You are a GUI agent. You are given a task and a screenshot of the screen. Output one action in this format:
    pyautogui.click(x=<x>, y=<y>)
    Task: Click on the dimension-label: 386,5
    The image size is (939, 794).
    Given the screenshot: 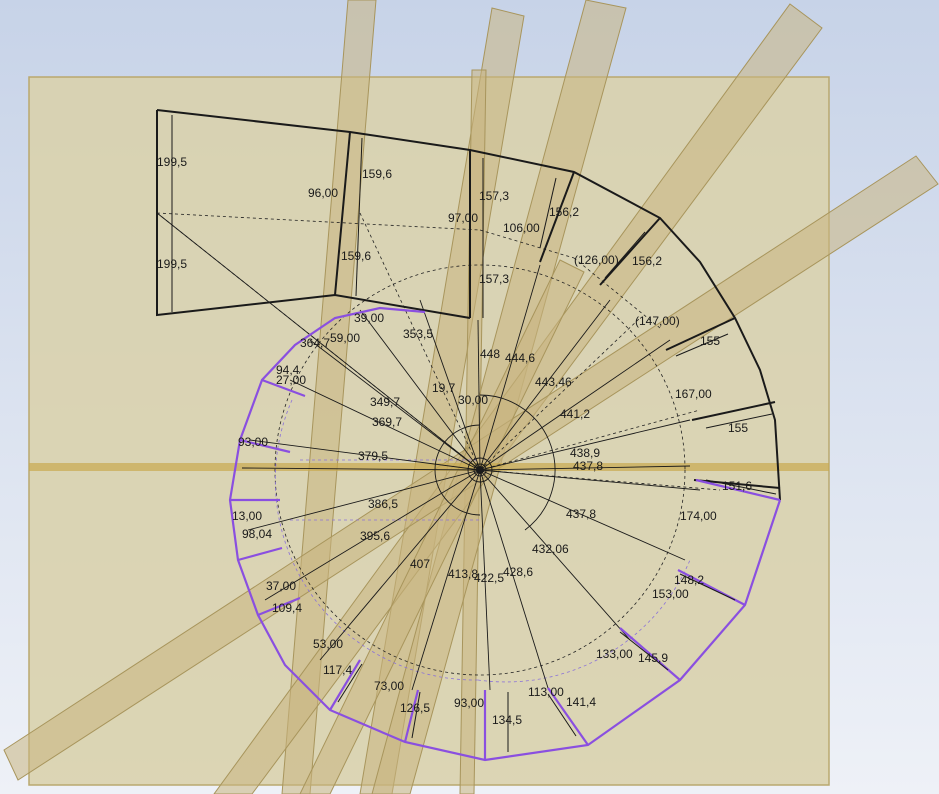 What is the action you would take?
    pyautogui.click(x=383, y=504)
    